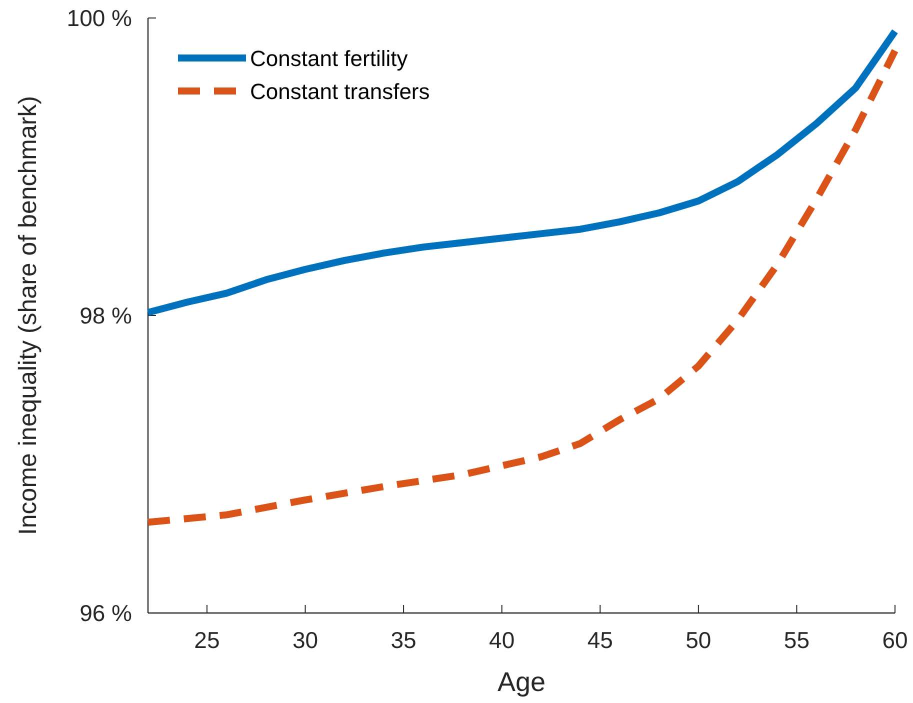 The width and height of the screenshot is (913, 703). Describe the element at coordinates (797, 640) in the screenshot. I see `x-tick-label: 55` at that location.